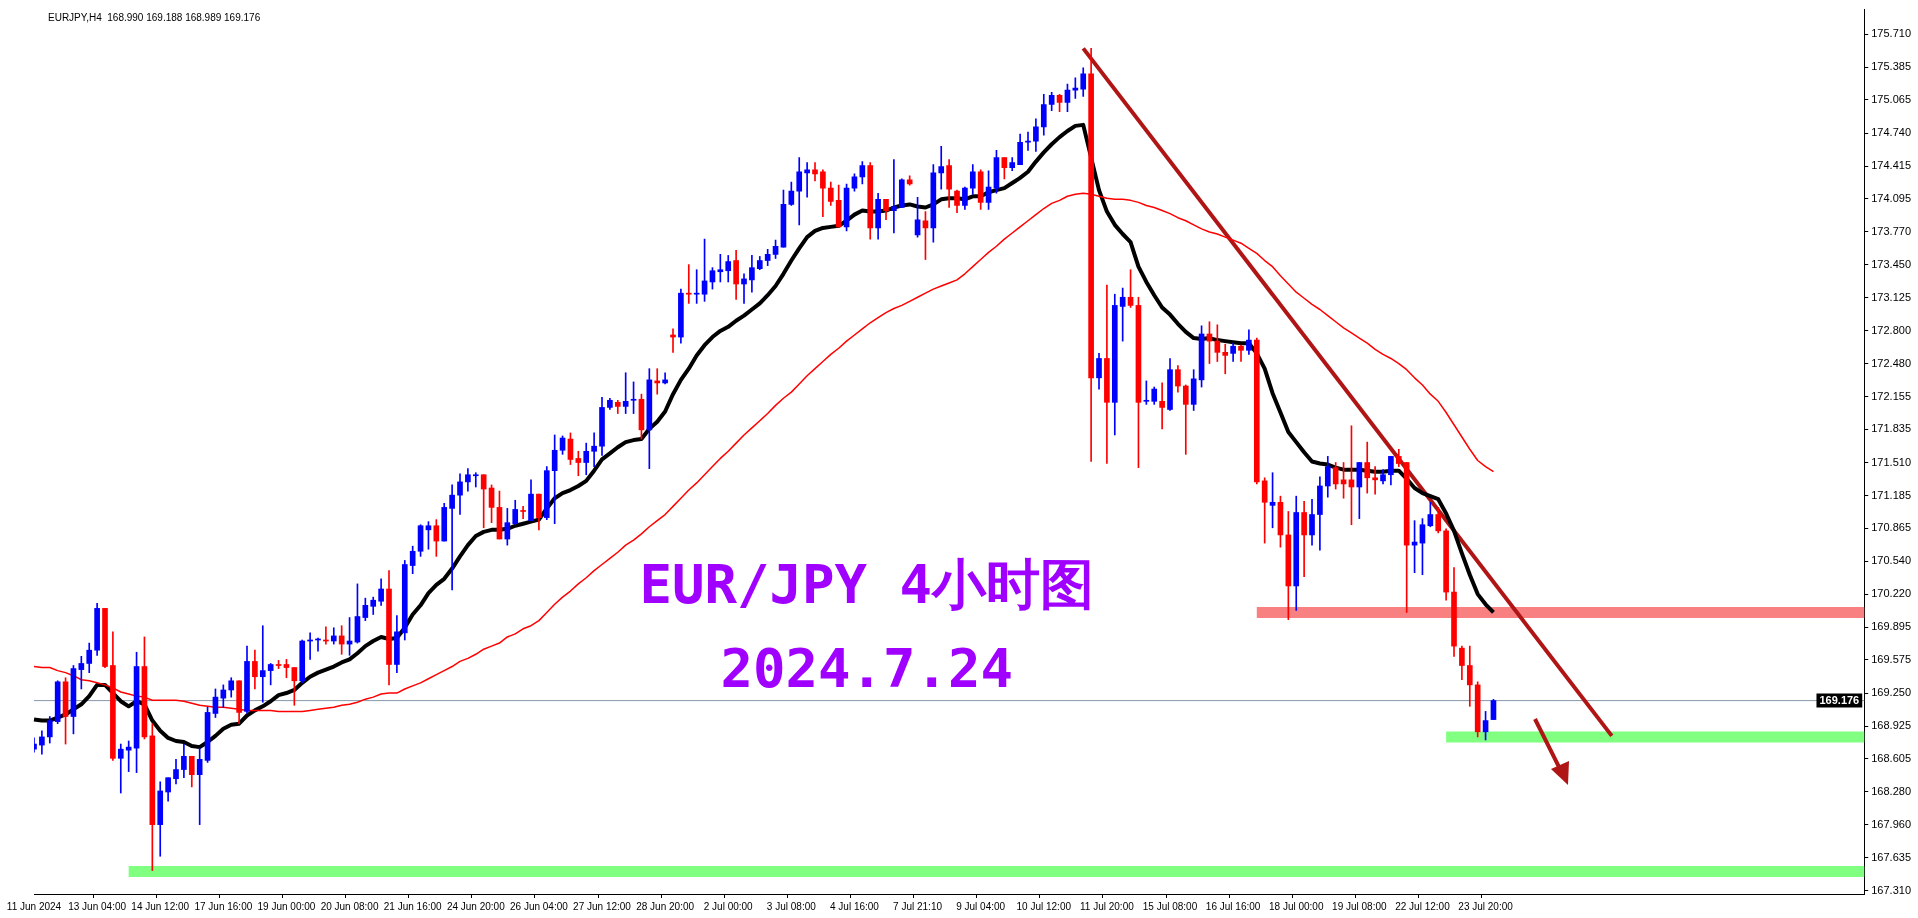 This screenshot has height=918, width=1918. I want to click on x-tick-label: 20 Jun 08:00, so click(349, 906).